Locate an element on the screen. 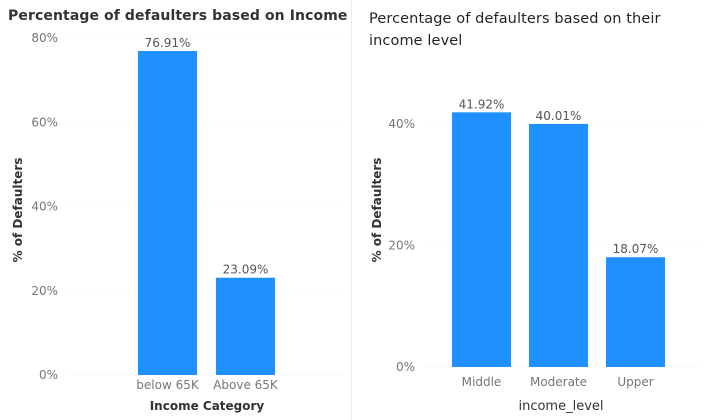 The width and height of the screenshot is (707, 420). data-label: 76.91% is located at coordinates (168, 43).